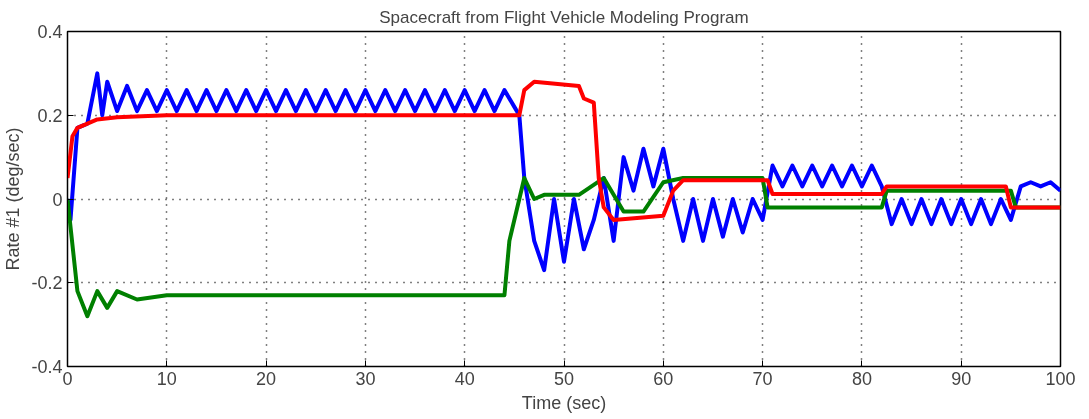 The image size is (1089, 419). What do you see at coordinates (663, 378) in the screenshot?
I see `x-tick-label: 60` at bounding box center [663, 378].